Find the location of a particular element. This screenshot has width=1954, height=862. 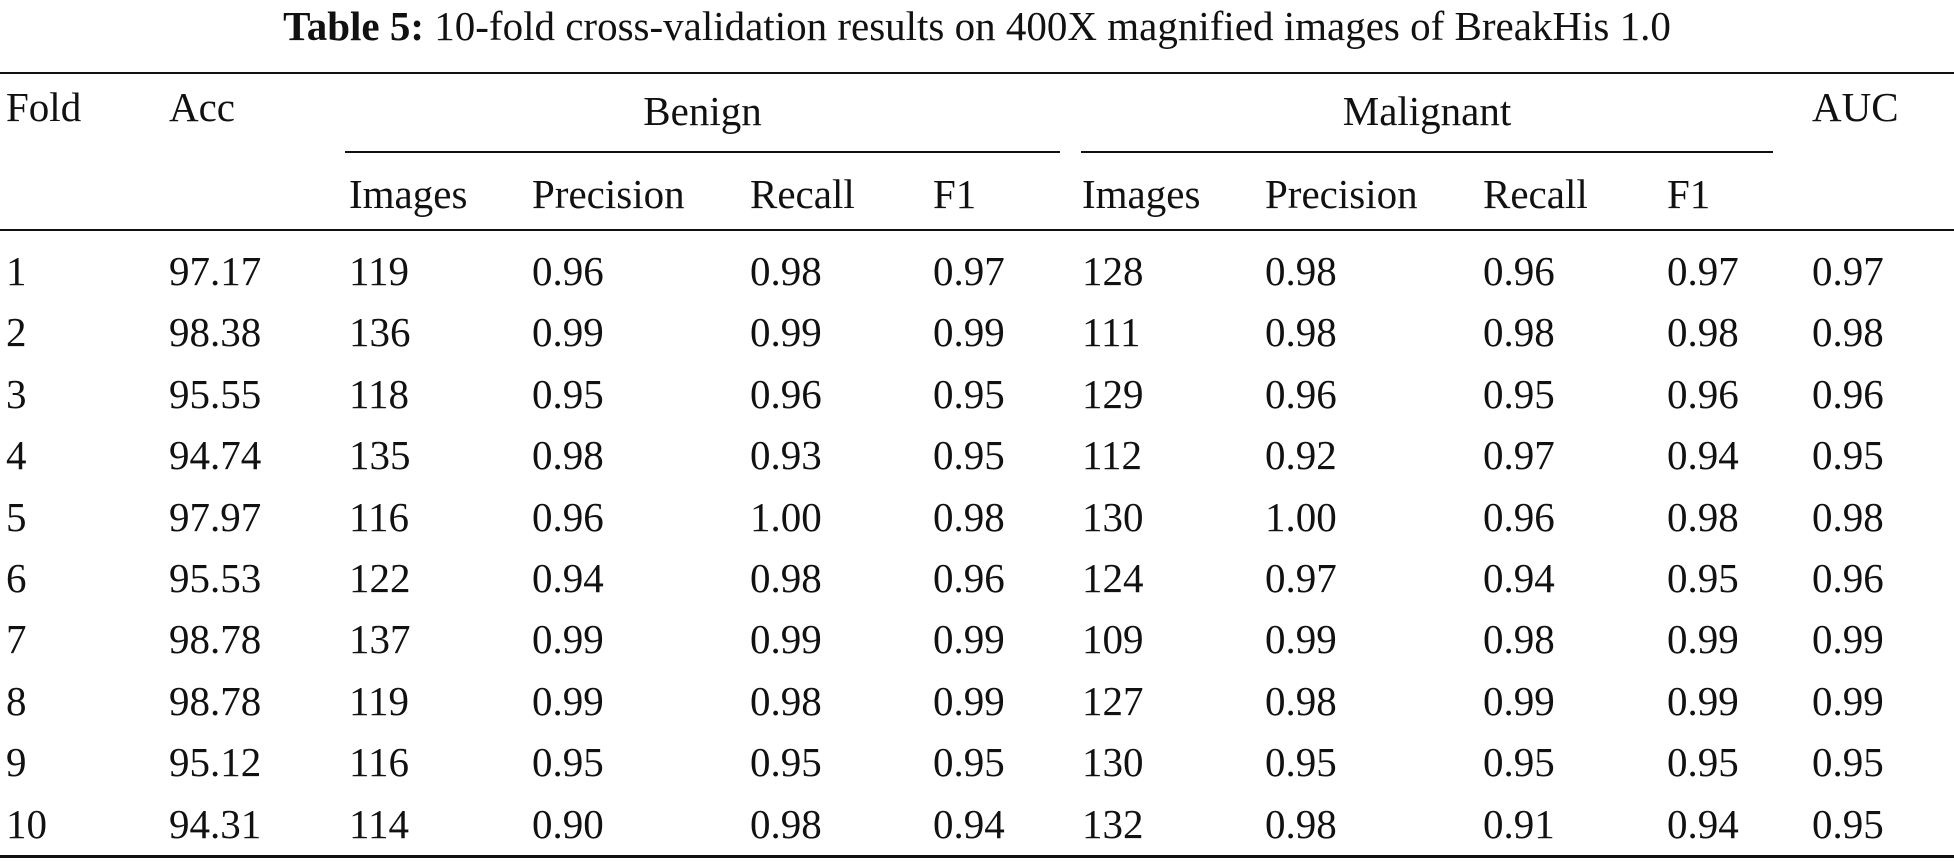

header-malignant-precision: Precision is located at coordinates (1341, 194).